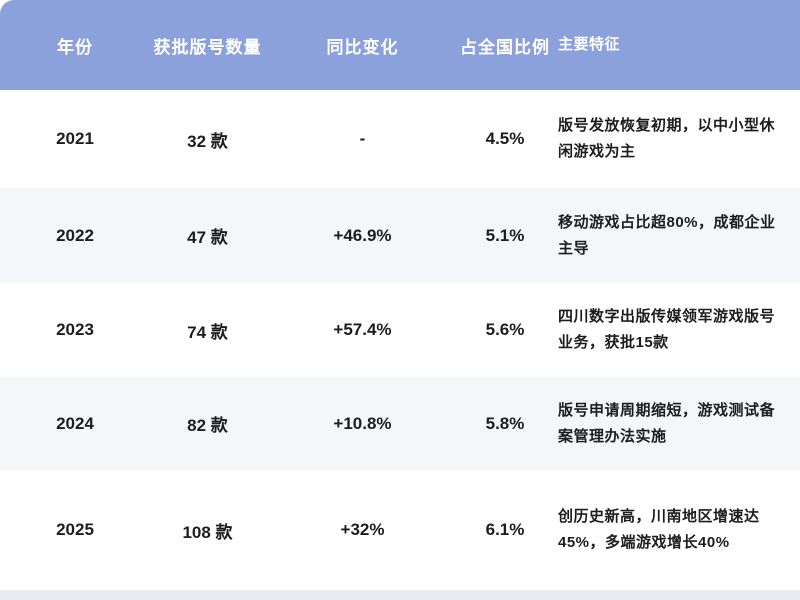  What do you see at coordinates (505, 138) in the screenshot?
I see `share-cell: 4.5%` at bounding box center [505, 138].